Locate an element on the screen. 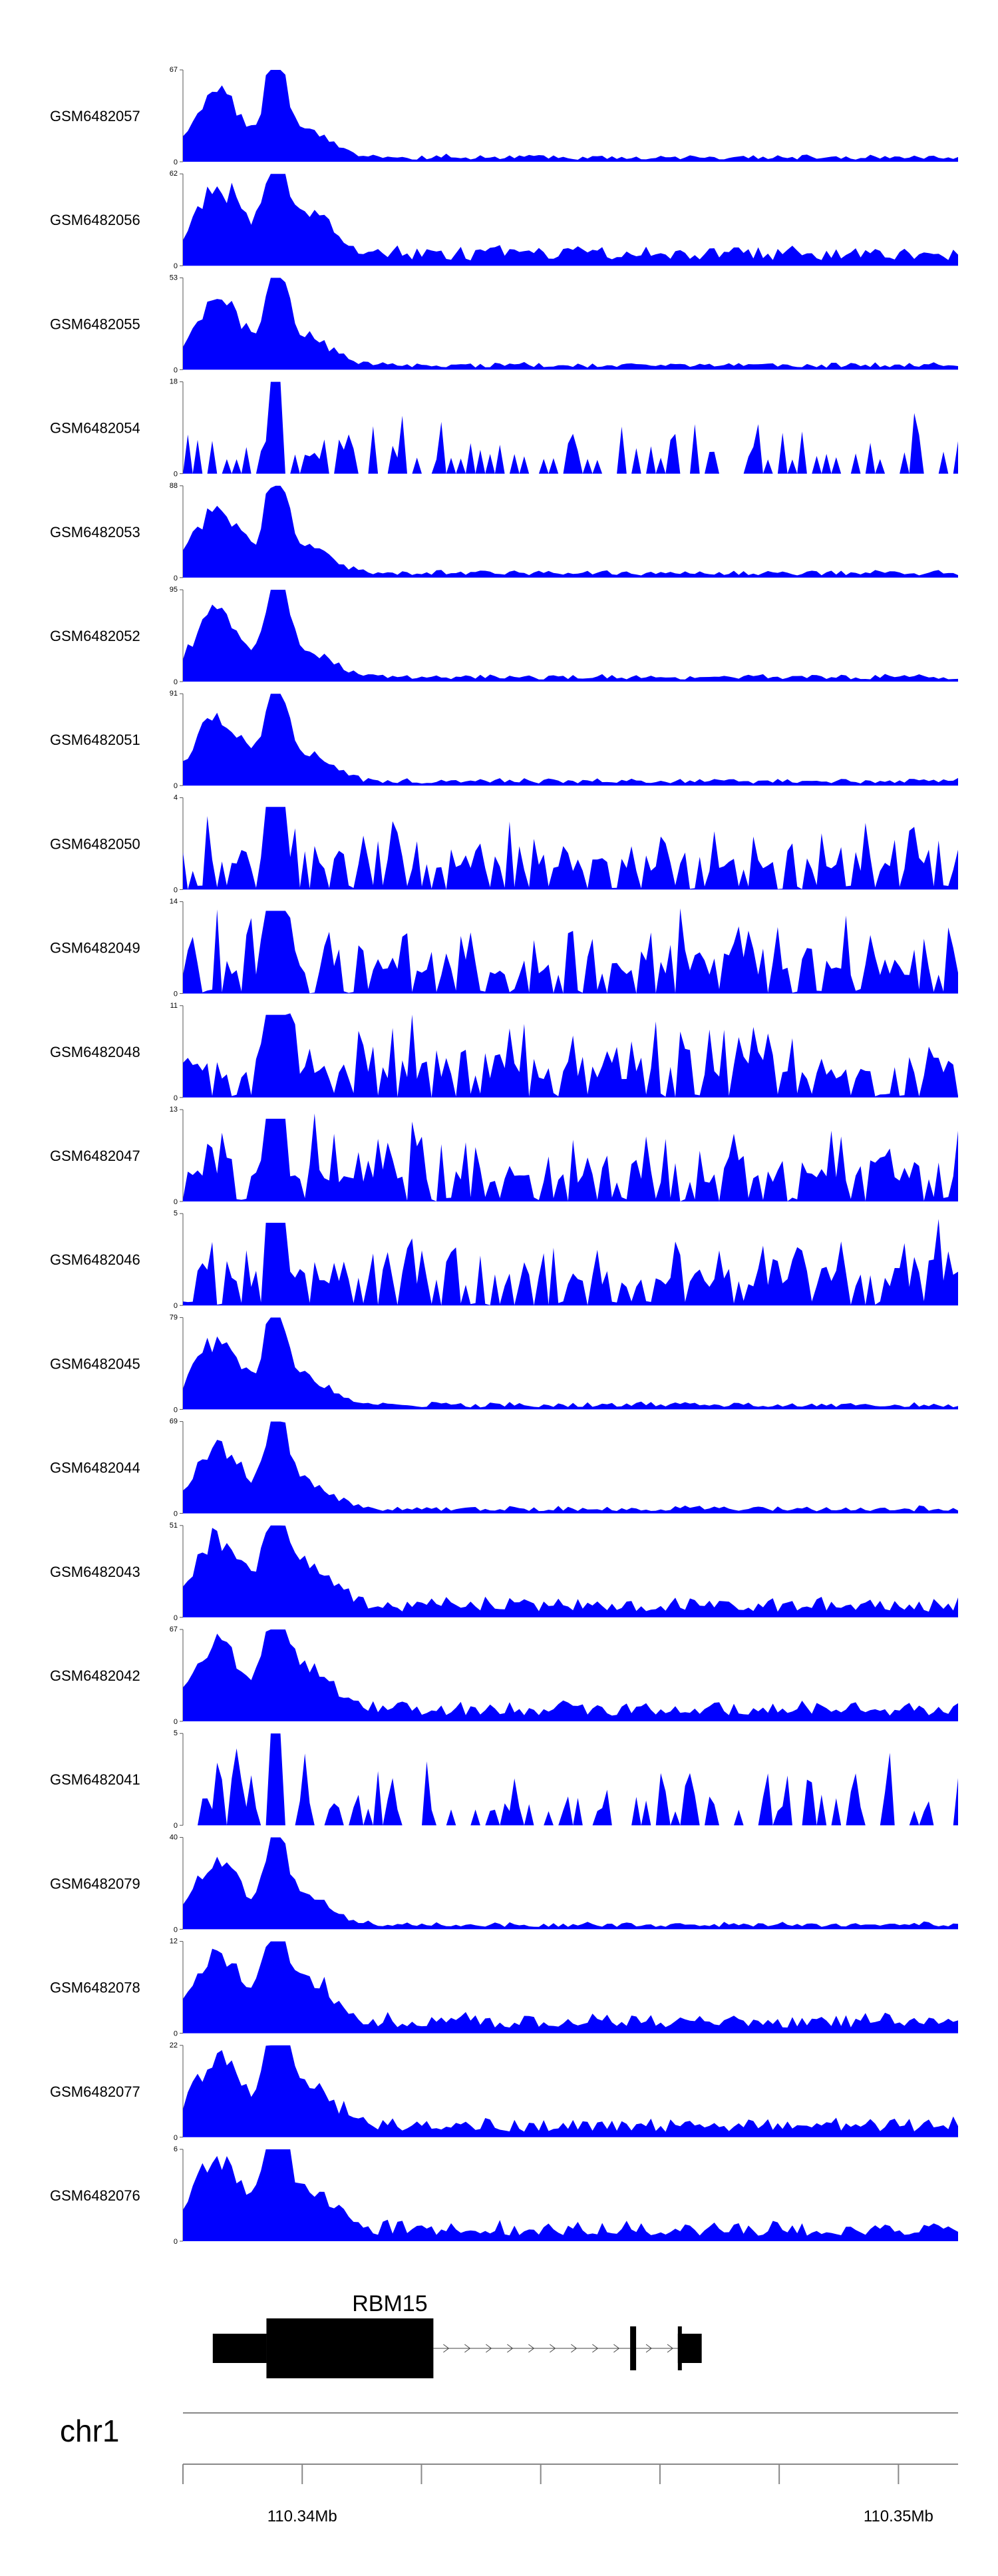 Image resolution: width=998 pixels, height=2576 pixels. track-GSM6482078: GSM6482078 12 0 is located at coordinates (504, 1988).